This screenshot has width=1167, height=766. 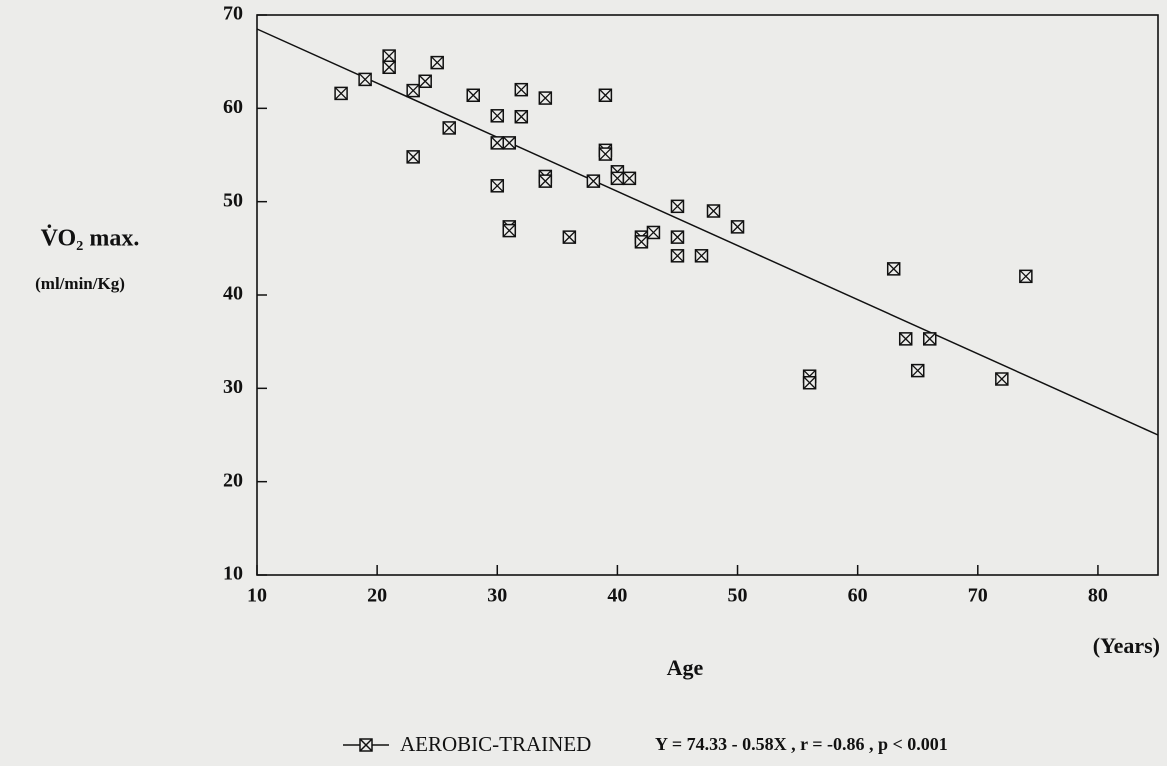 I want to click on x-units: (Years), so click(x=1126, y=645).